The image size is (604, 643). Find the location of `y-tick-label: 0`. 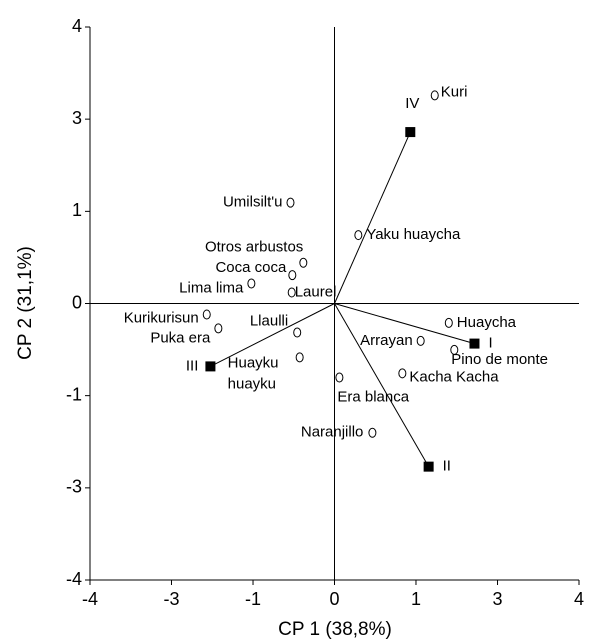

y-tick-label: 0 is located at coordinates (77, 302).